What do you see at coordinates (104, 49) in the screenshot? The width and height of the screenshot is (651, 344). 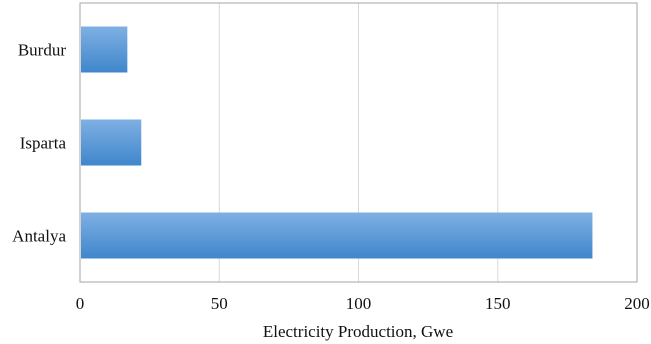 I see `bar-burdur` at bounding box center [104, 49].